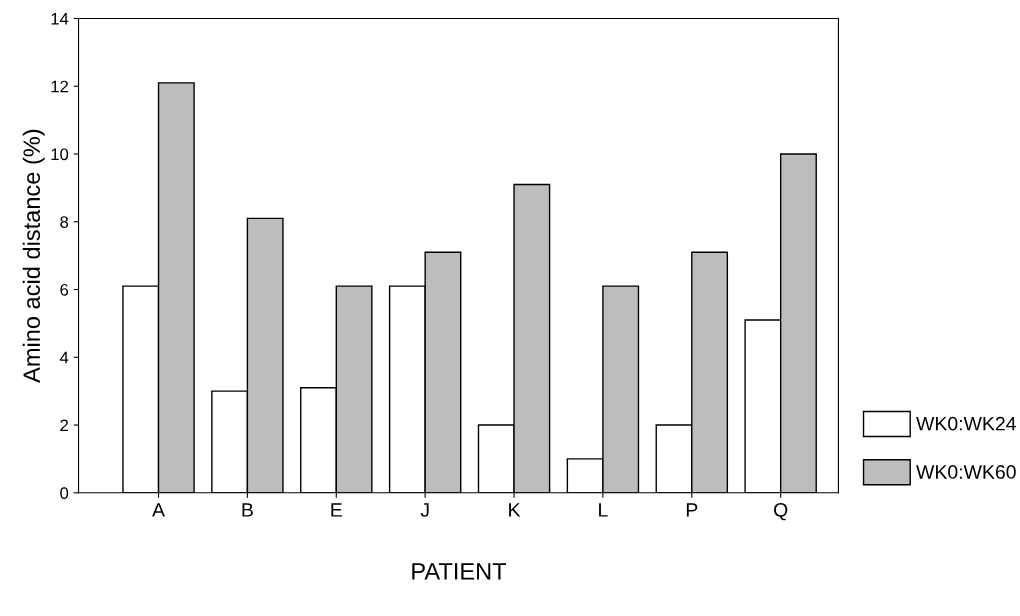 This screenshot has height=616, width=1020. What do you see at coordinates (60, 154) in the screenshot?
I see `y-tick-label: 10` at bounding box center [60, 154].